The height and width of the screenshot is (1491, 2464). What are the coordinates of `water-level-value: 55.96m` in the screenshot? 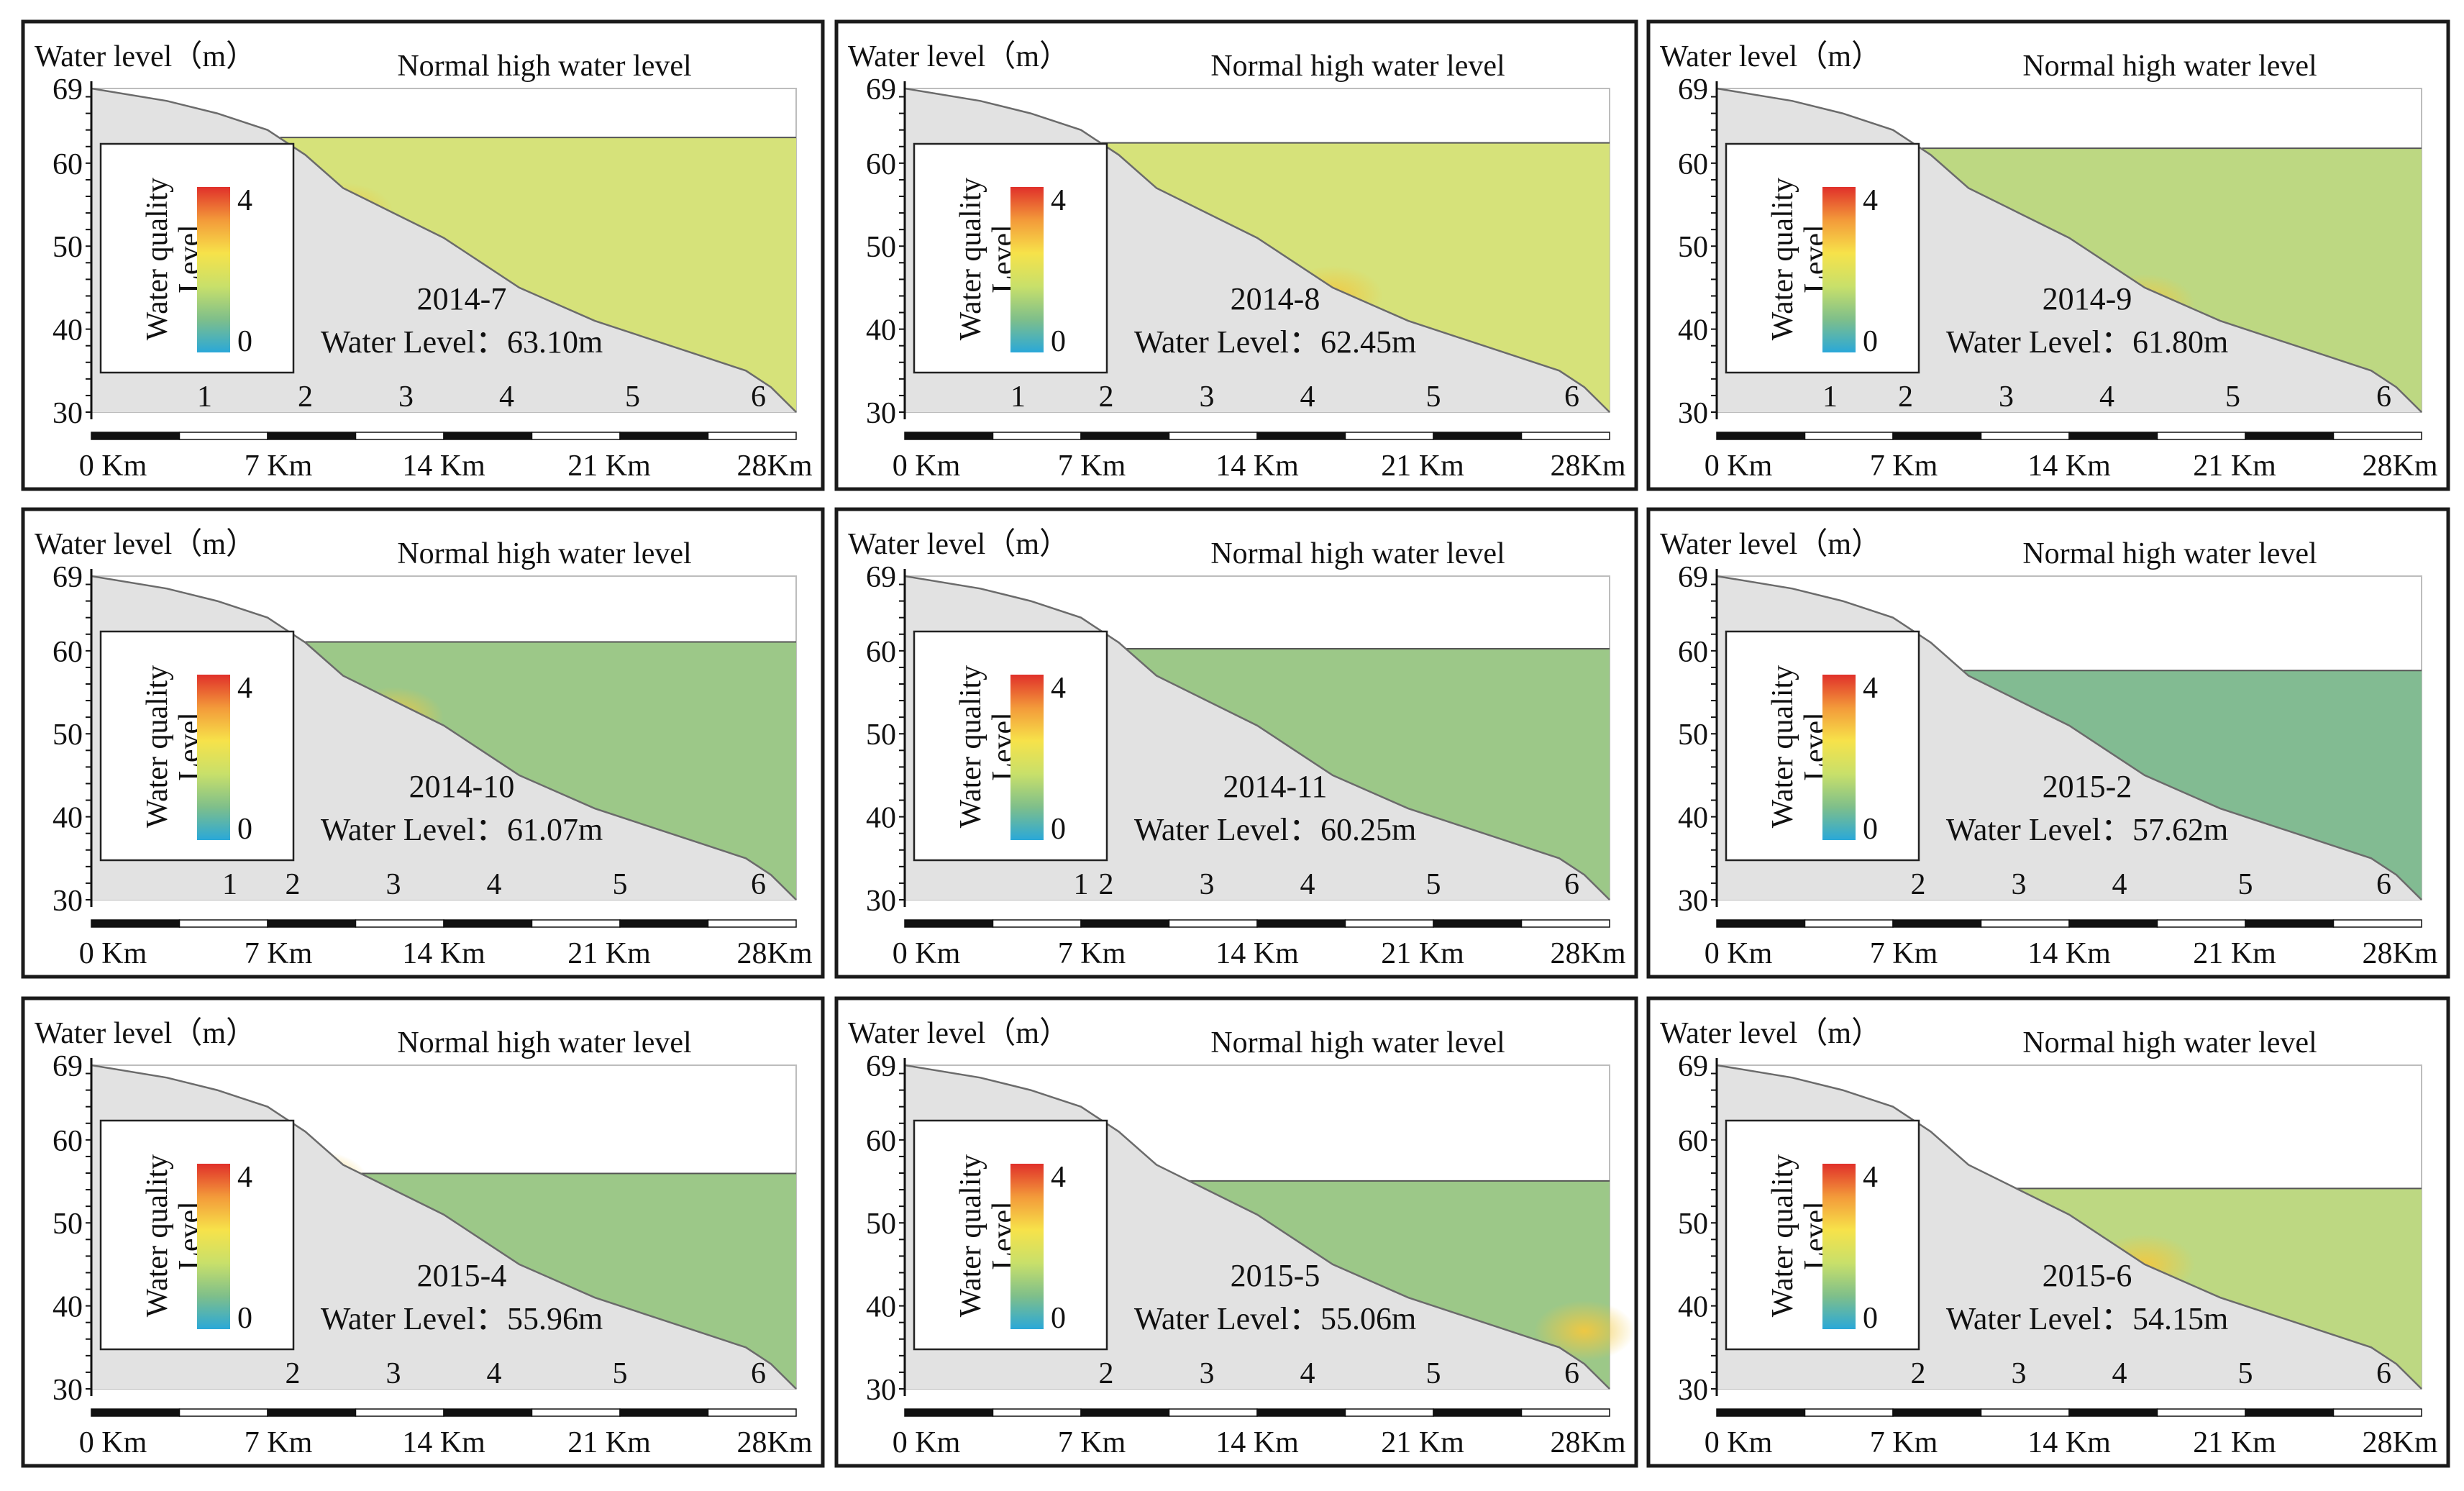 It's located at (555, 1318).